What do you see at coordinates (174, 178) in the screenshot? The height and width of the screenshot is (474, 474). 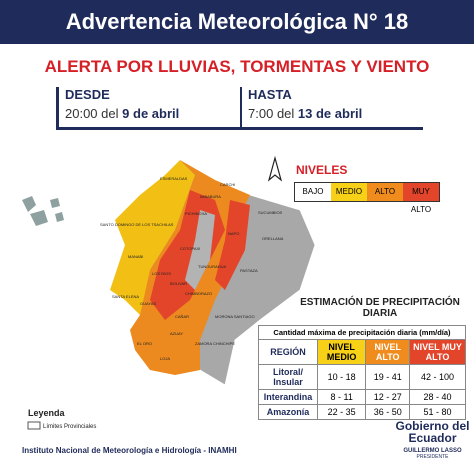 I see `province: ESMERALDAS` at bounding box center [174, 178].